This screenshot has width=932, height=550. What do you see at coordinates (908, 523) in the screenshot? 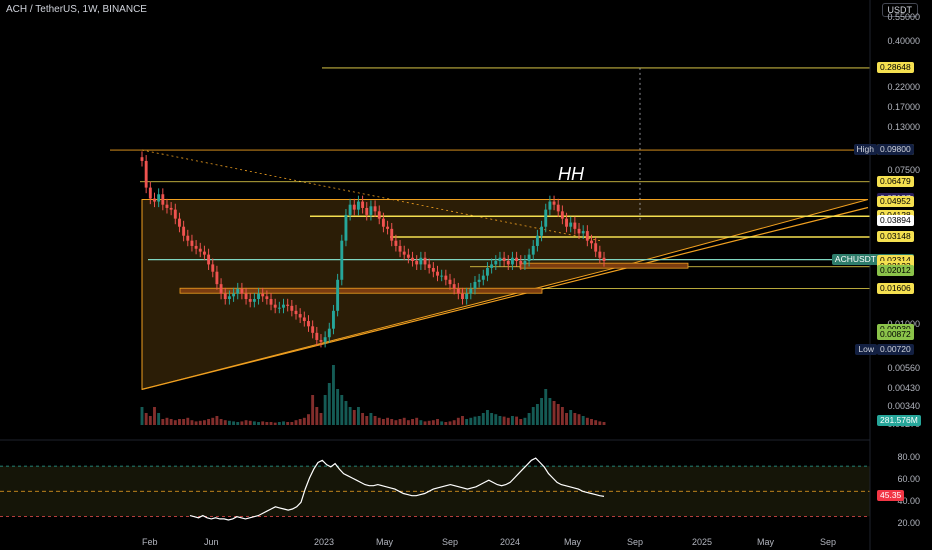
I see `rsi-tick-label: 20.00` at bounding box center [908, 523].